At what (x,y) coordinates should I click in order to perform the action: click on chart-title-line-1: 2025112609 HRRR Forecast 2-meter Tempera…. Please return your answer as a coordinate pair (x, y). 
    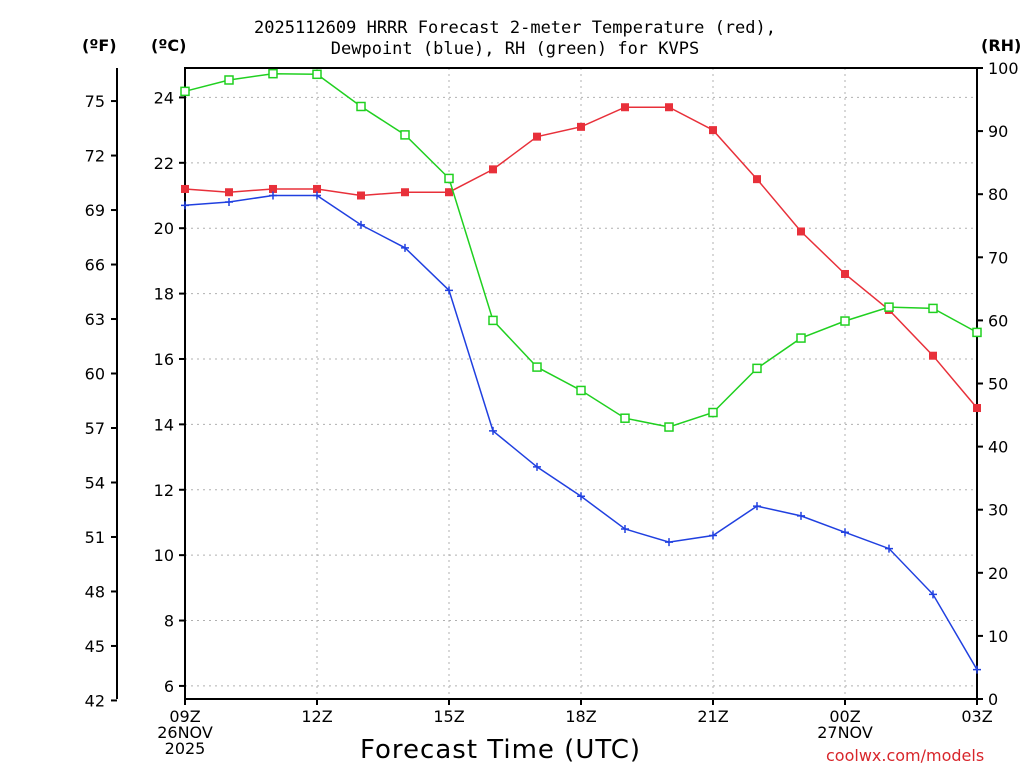
    Looking at the image, I should click on (515, 28).